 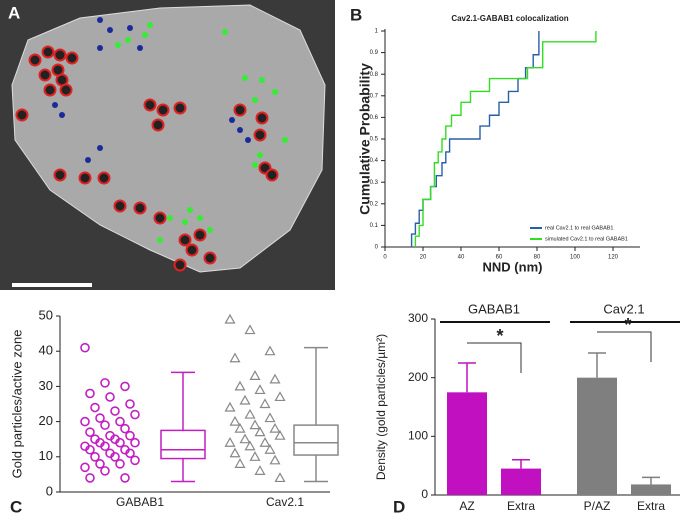 I want to click on significance-mark: *, so click(x=499, y=336).